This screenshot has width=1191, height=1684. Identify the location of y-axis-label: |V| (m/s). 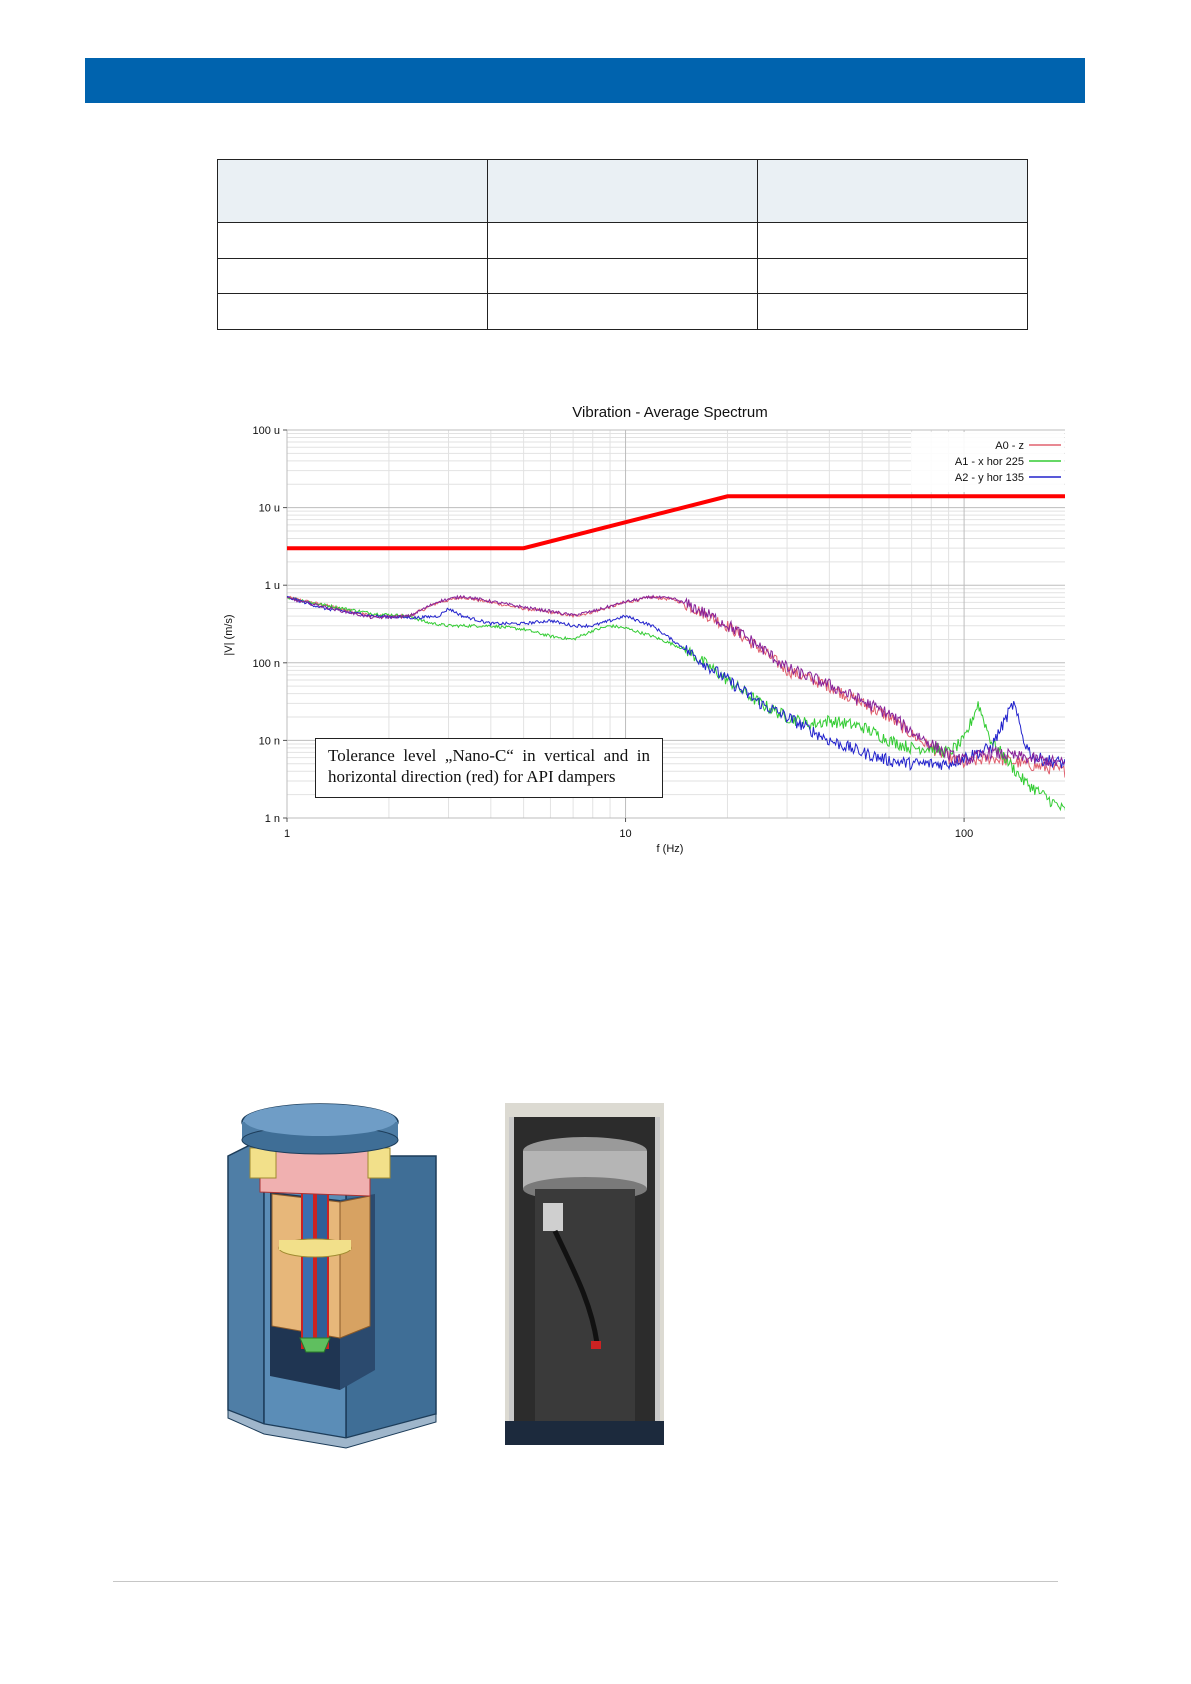
(229, 634).